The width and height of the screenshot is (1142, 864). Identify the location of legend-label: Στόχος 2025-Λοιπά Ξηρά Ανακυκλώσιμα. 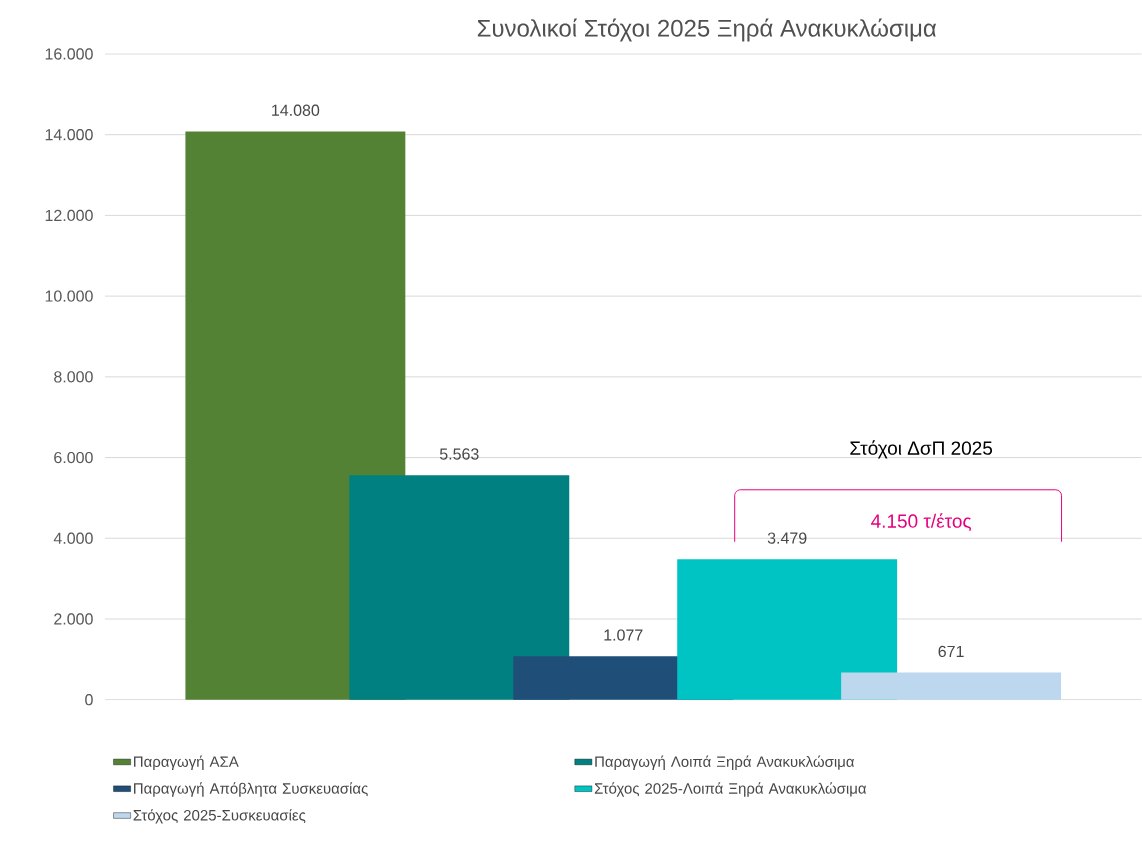
(730, 789).